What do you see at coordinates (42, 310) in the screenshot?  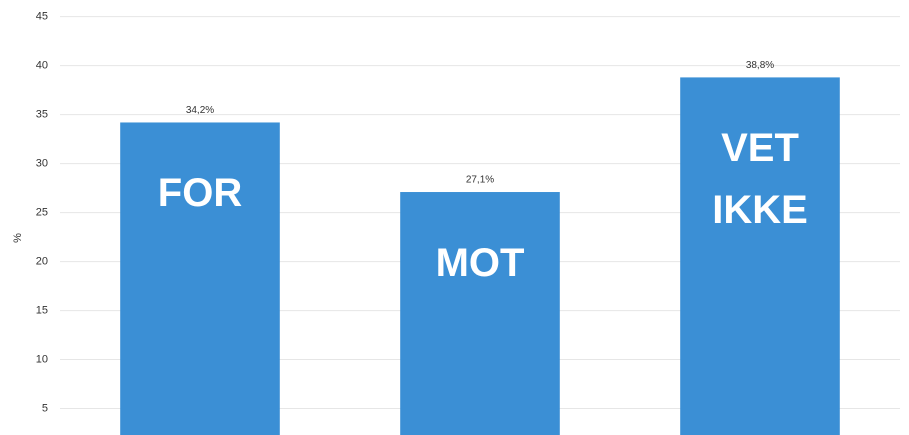 I see `y-tick-label: 15` at bounding box center [42, 310].